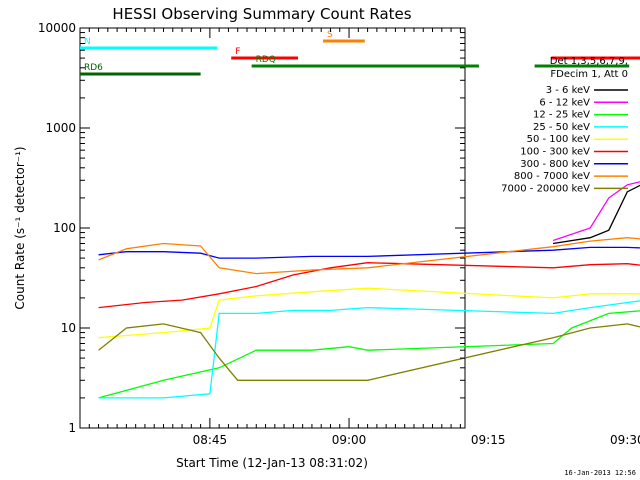  I want to click on y-tick-label: 10, so click(68, 328).